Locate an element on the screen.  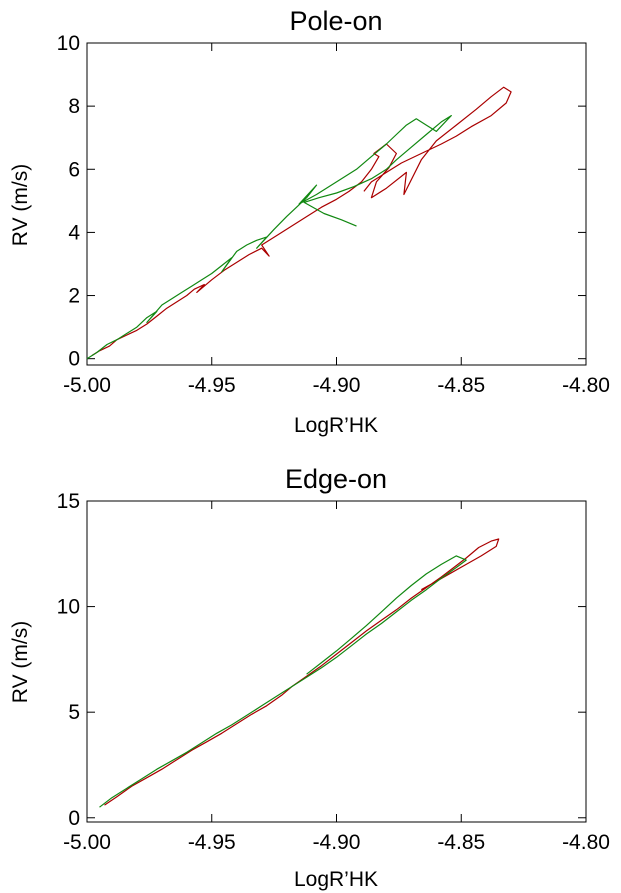
y-tick-label: 8 is located at coordinates (74, 106).